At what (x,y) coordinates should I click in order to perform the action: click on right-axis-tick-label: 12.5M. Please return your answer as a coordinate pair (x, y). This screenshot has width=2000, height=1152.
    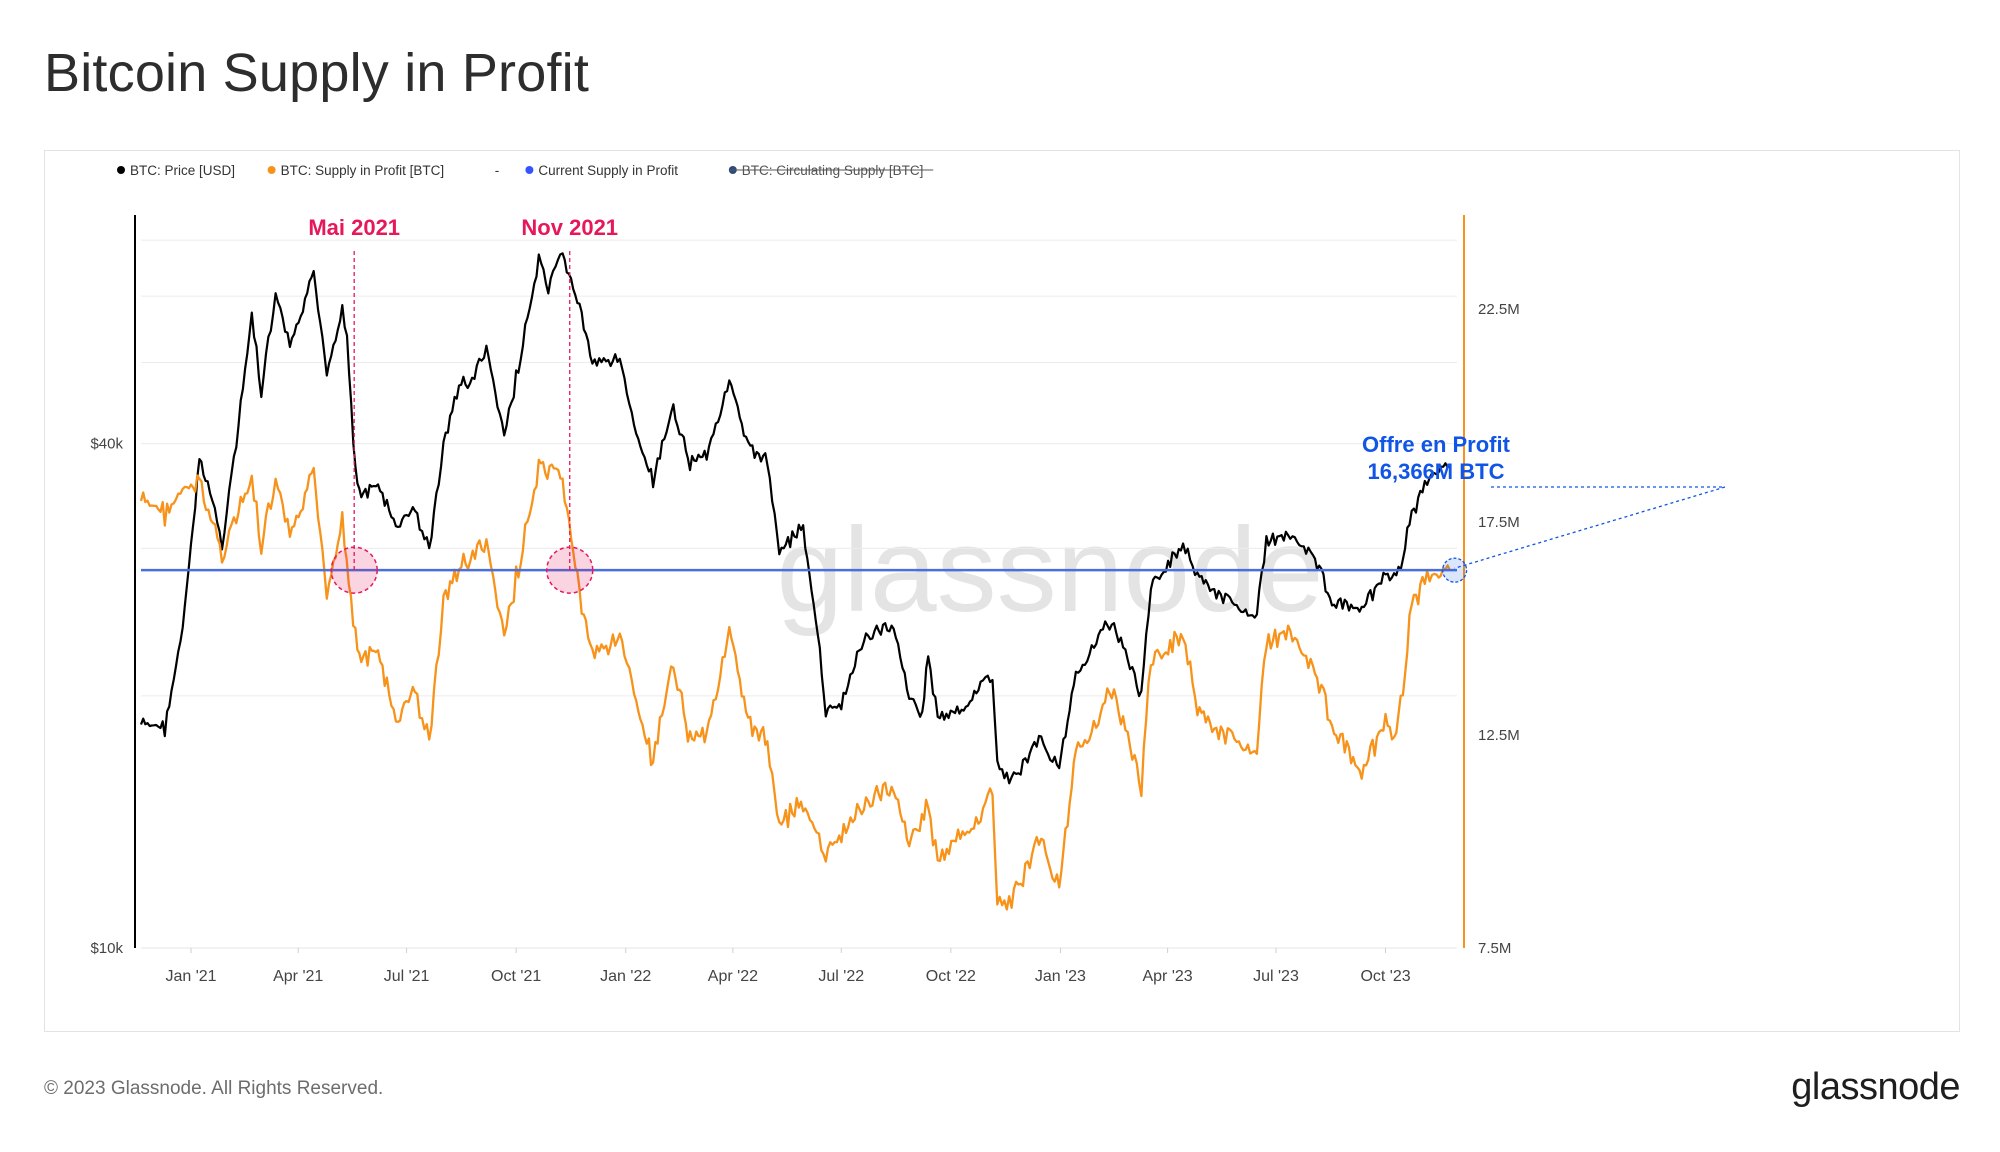
    Looking at the image, I should click on (1499, 735).